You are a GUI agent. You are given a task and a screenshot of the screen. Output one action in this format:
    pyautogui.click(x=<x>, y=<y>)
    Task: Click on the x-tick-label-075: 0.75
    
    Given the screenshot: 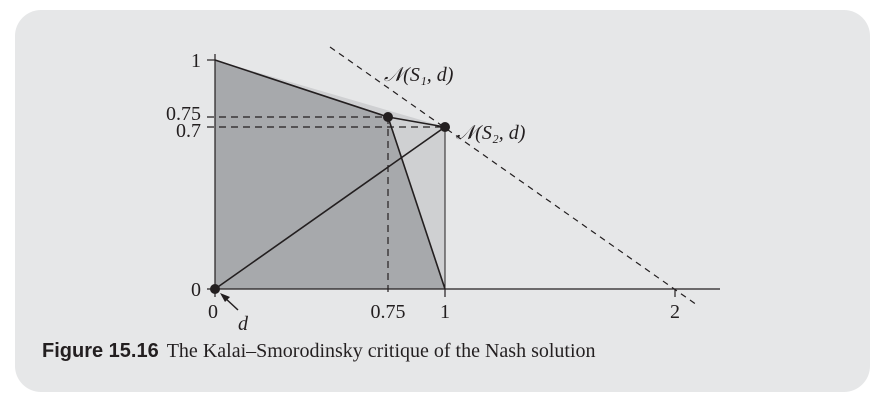 What is the action you would take?
    pyautogui.click(x=388, y=312)
    